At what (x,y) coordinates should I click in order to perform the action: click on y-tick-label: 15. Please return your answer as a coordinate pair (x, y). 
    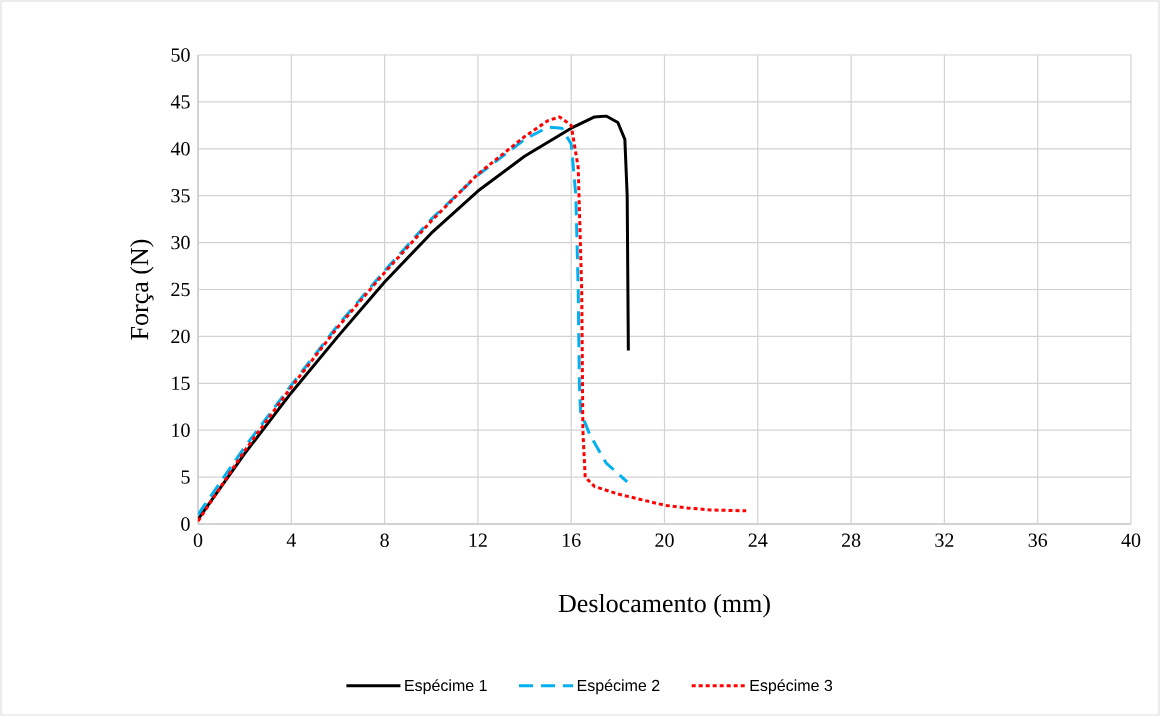
    Looking at the image, I should click on (181, 383).